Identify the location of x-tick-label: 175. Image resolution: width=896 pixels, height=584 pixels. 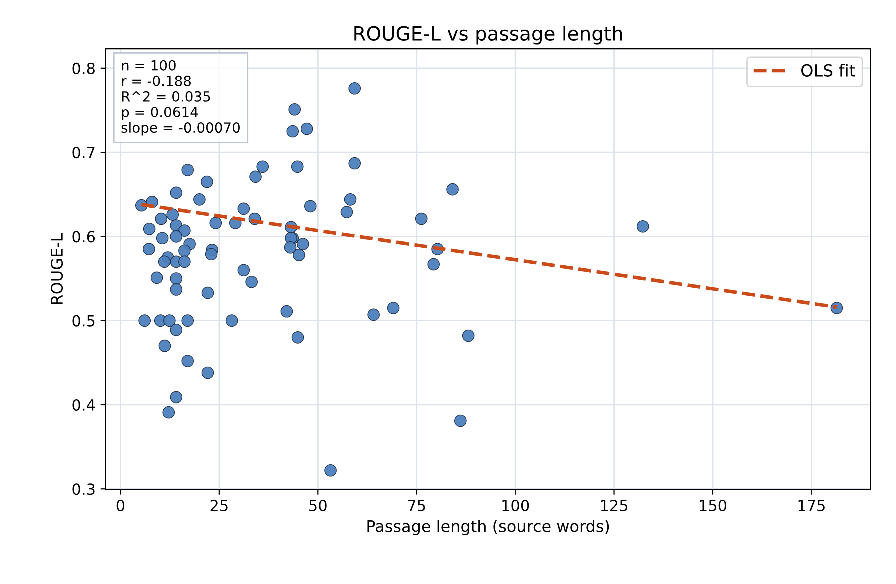
(811, 506).